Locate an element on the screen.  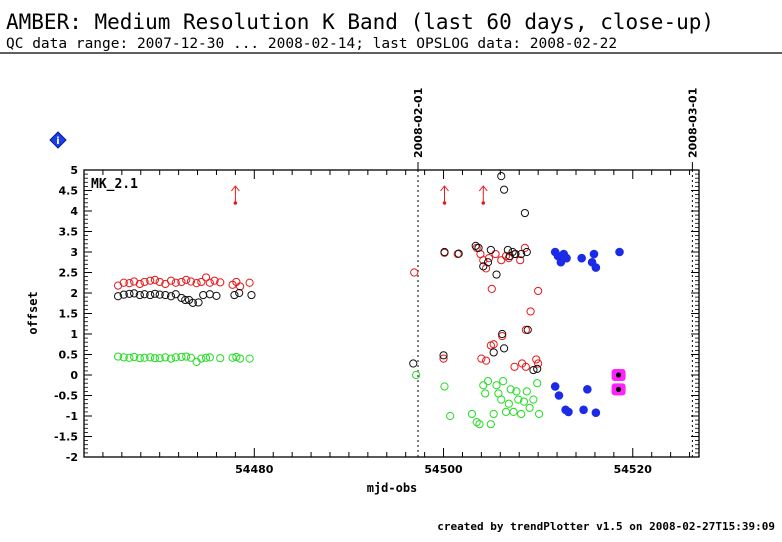
y-tick-label: -1 is located at coordinates (72, 416).